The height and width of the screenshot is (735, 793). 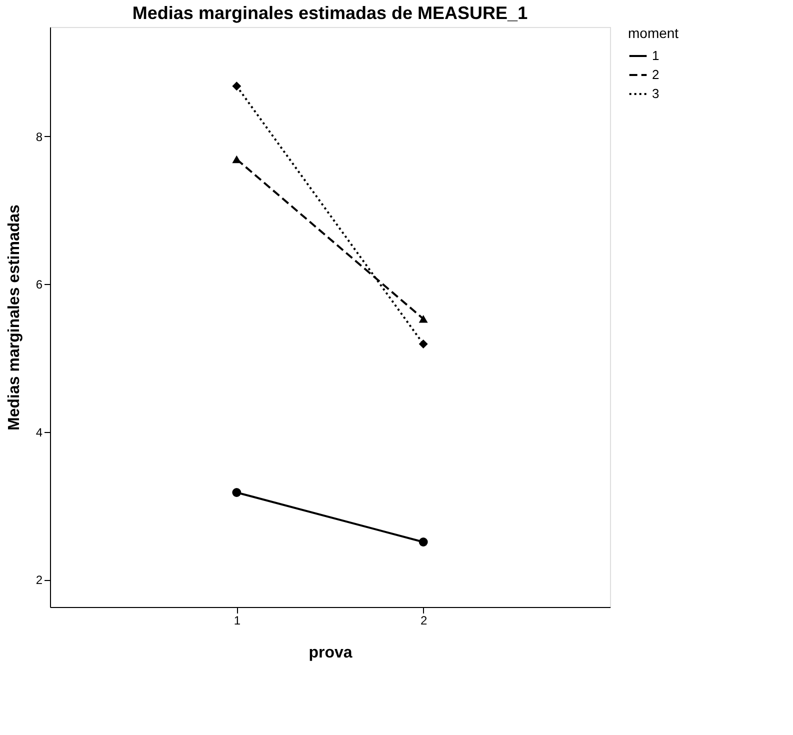 I want to click on y-axis-title: Medias marginales estimadas, so click(x=14, y=317).